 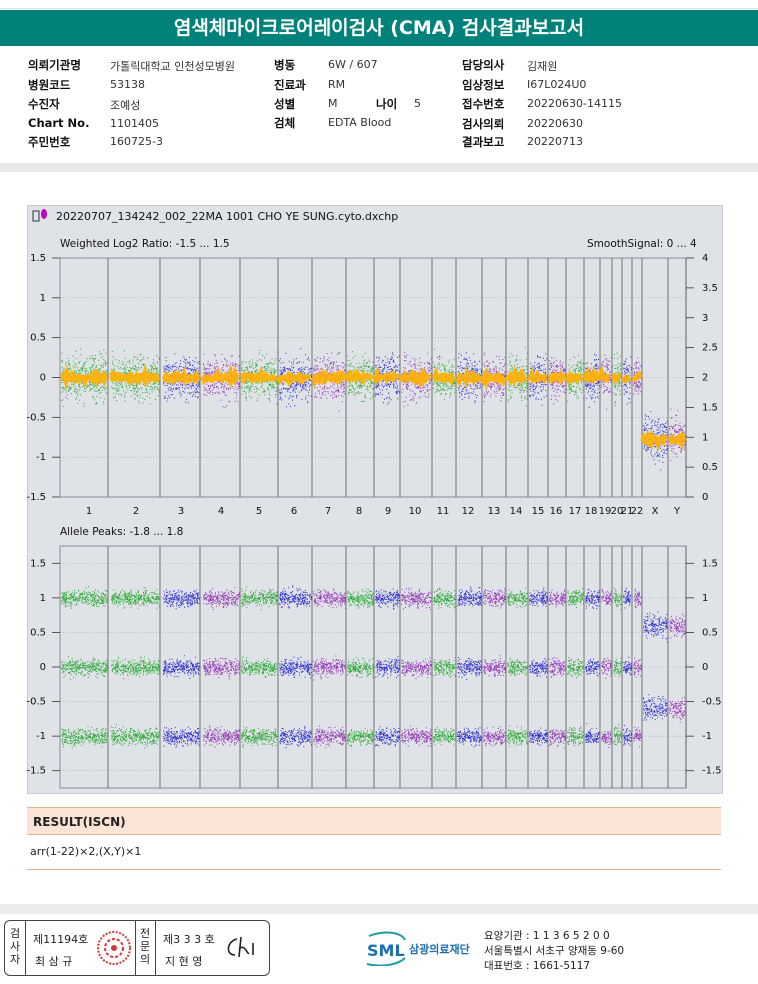 What do you see at coordinates (617, 511) in the screenshot?
I see `chromosome-label-20: 20` at bounding box center [617, 511].